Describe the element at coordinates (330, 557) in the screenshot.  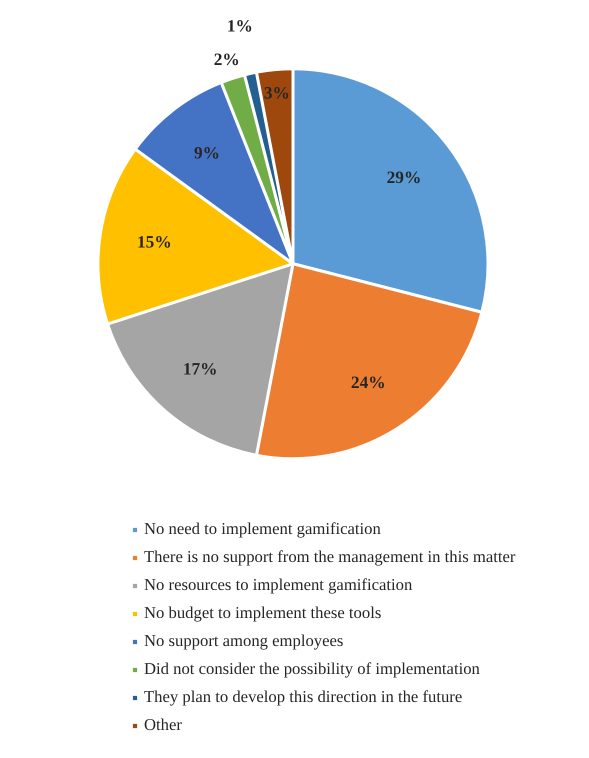
I see `legend-label: There is no support from the management in this matter` at that location.